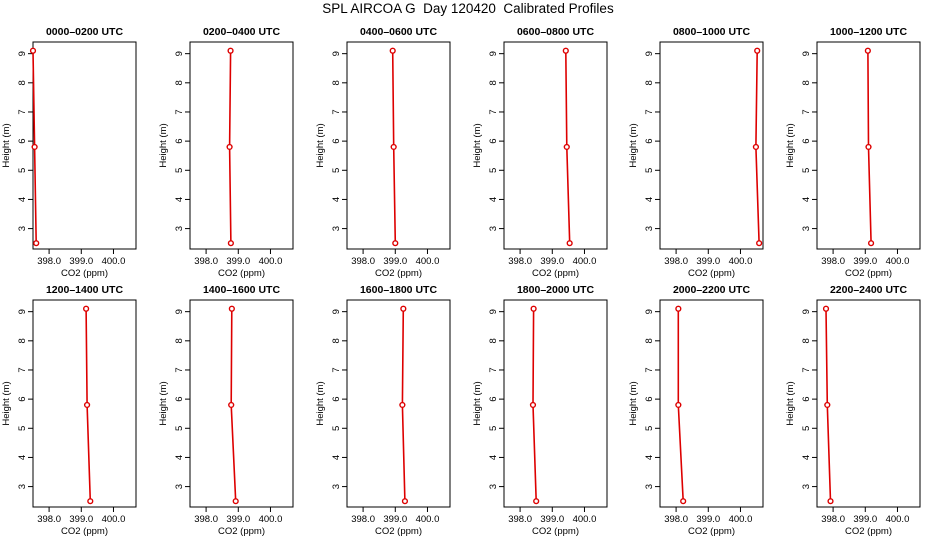  I want to click on panel-title: 1600–1800 UTC, so click(398, 290).